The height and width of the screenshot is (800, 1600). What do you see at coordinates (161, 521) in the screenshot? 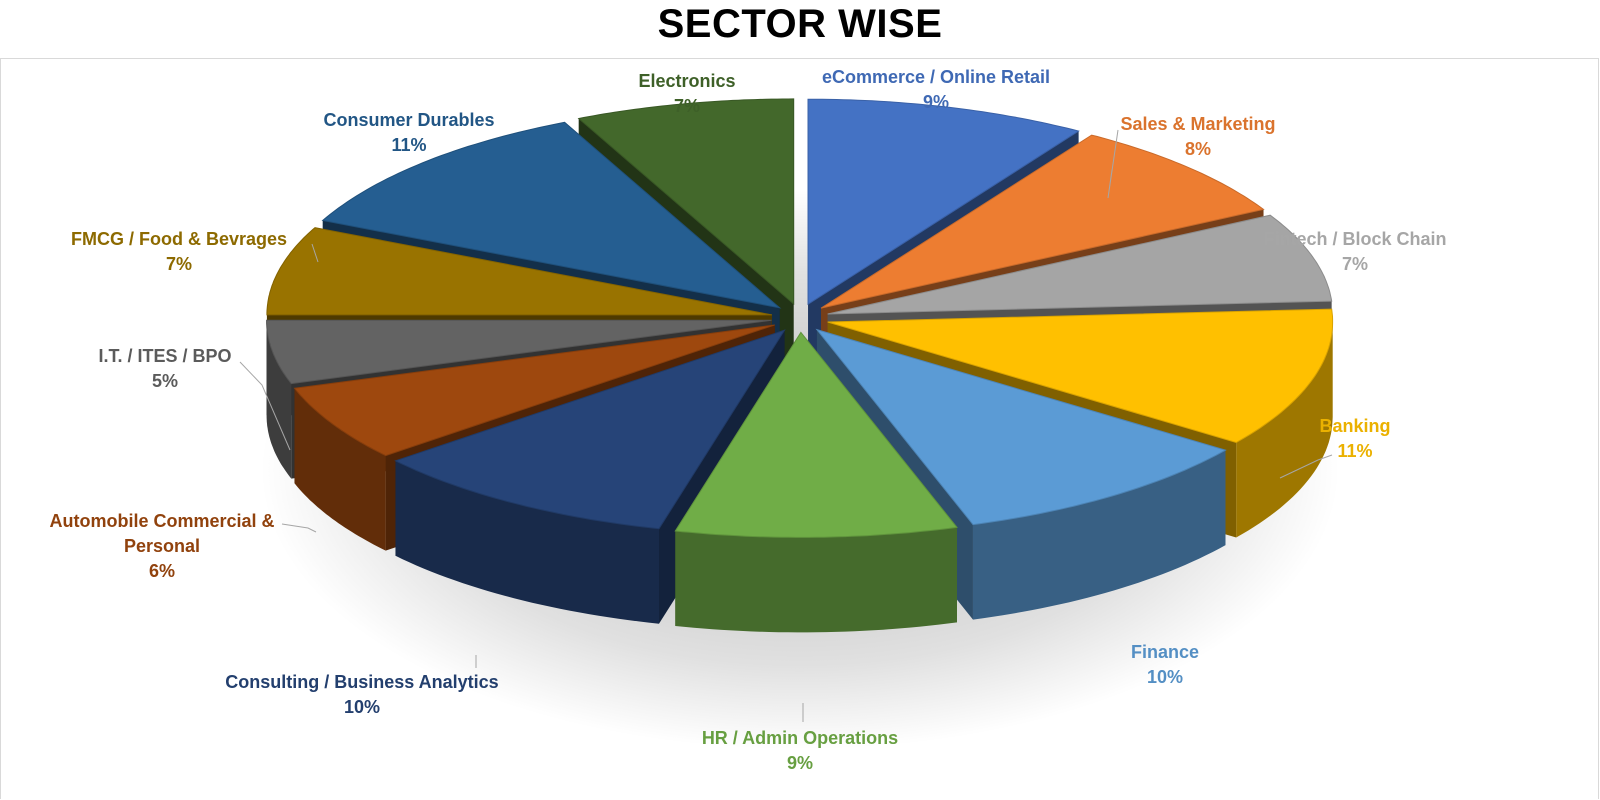
I see `slice-label-text: Automobile Commercial &` at bounding box center [161, 521].